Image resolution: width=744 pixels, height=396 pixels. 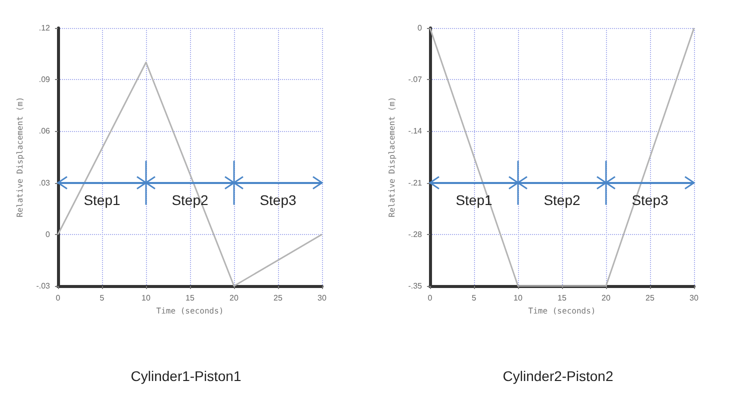 What do you see at coordinates (44, 28) in the screenshot?
I see `y-tick-label: .12` at bounding box center [44, 28].